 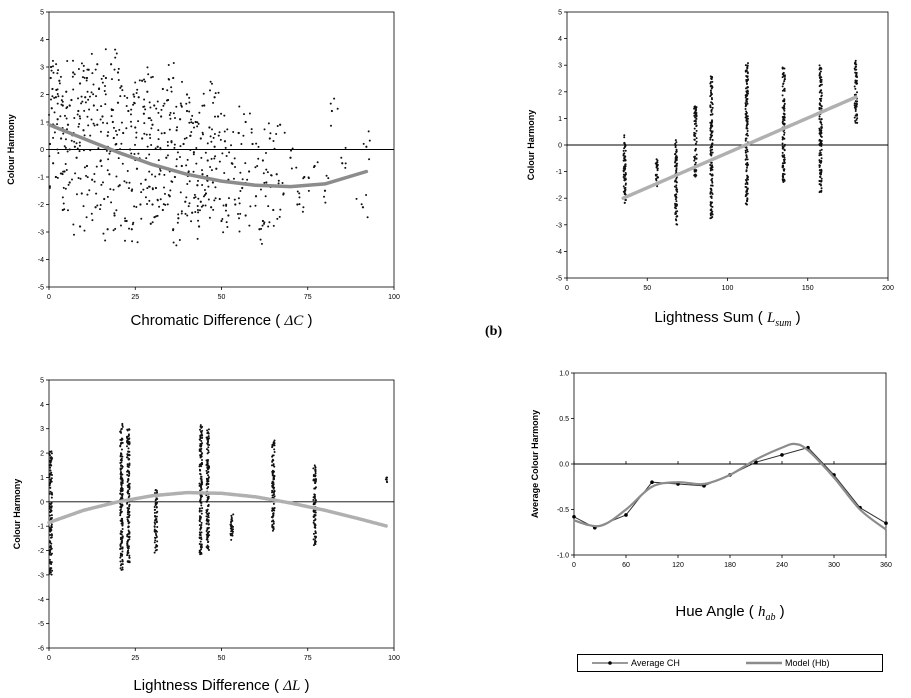 I want to click on y-tick-label: 0.0, so click(x=564, y=465).